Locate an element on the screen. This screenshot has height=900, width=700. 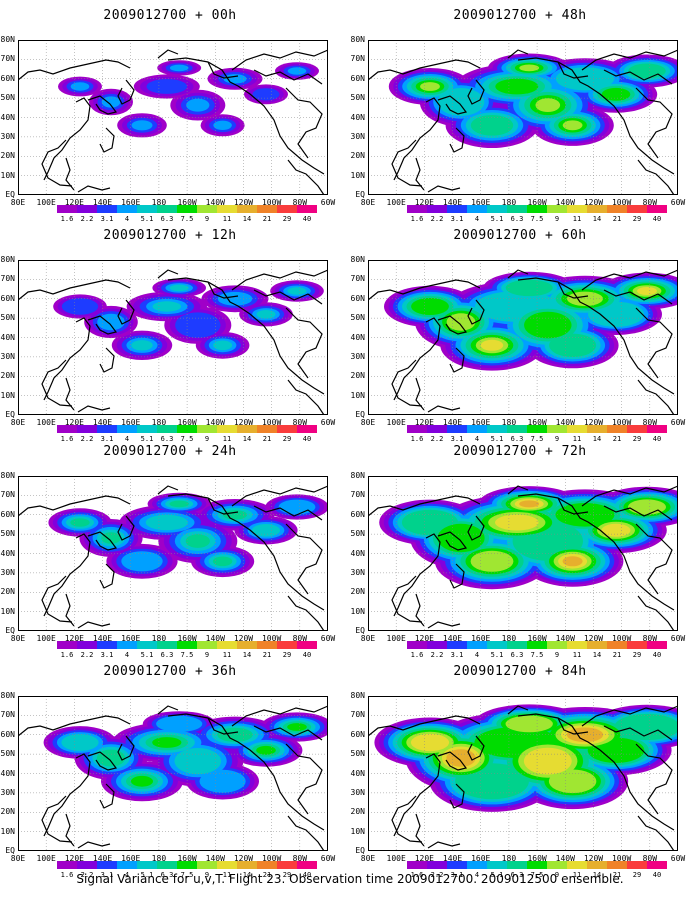
longitude-label: 100E is located at coordinates (46, 202).